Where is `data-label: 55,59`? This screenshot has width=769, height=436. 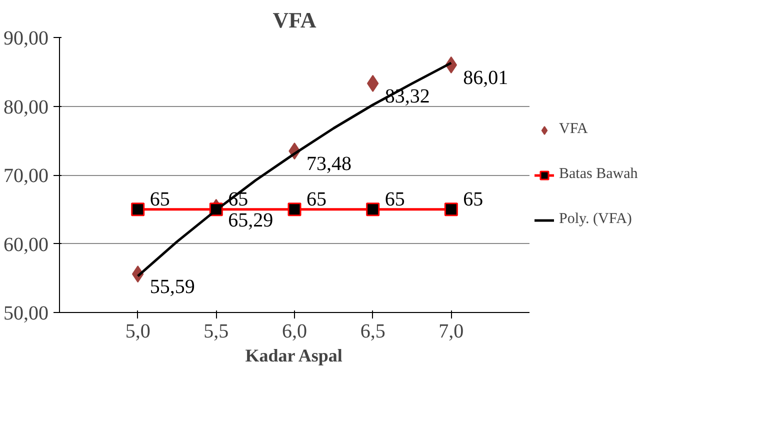 data-label: 55,59 is located at coordinates (172, 287).